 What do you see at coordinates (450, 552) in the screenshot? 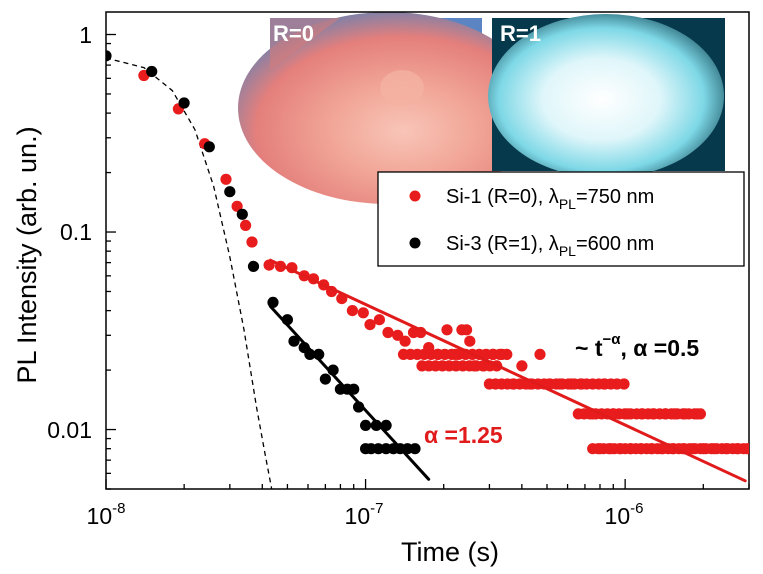
I see `x-axis-title: Time (s)` at bounding box center [450, 552].